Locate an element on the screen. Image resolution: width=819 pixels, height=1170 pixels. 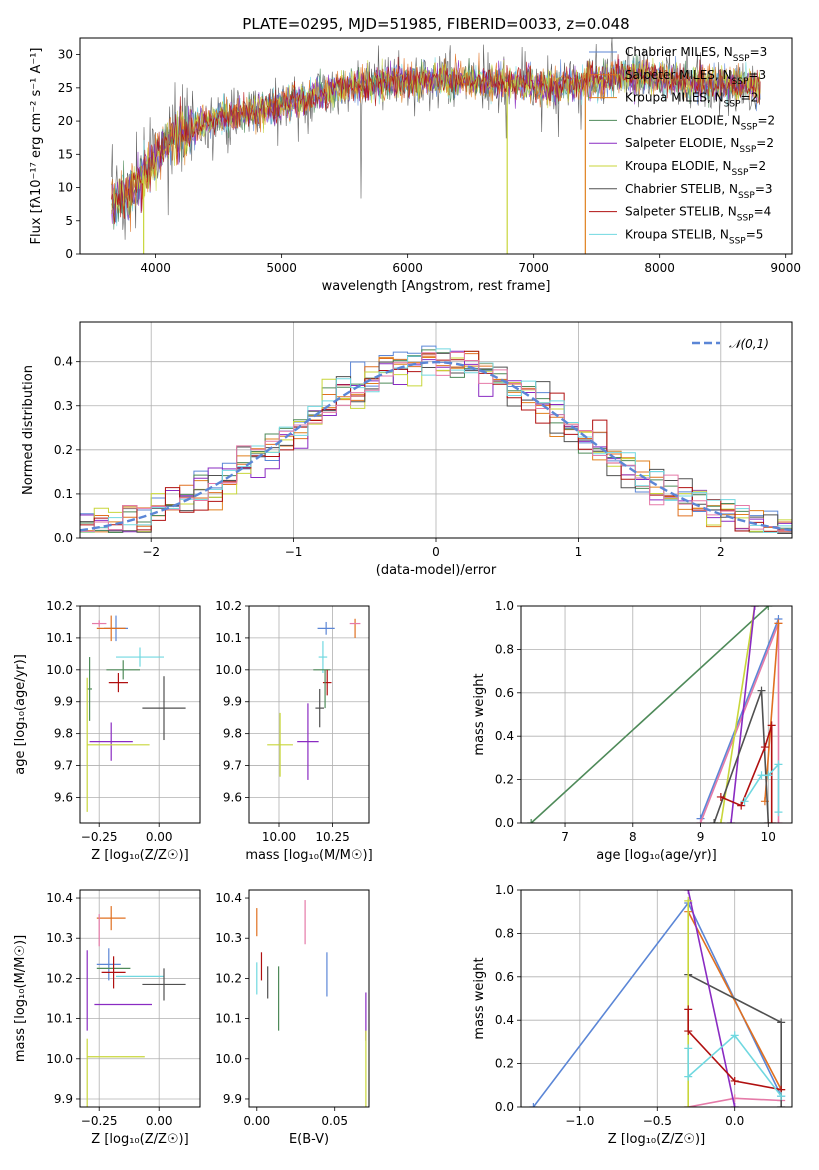
x-tick-label: 8 is located at coordinates (633, 837).